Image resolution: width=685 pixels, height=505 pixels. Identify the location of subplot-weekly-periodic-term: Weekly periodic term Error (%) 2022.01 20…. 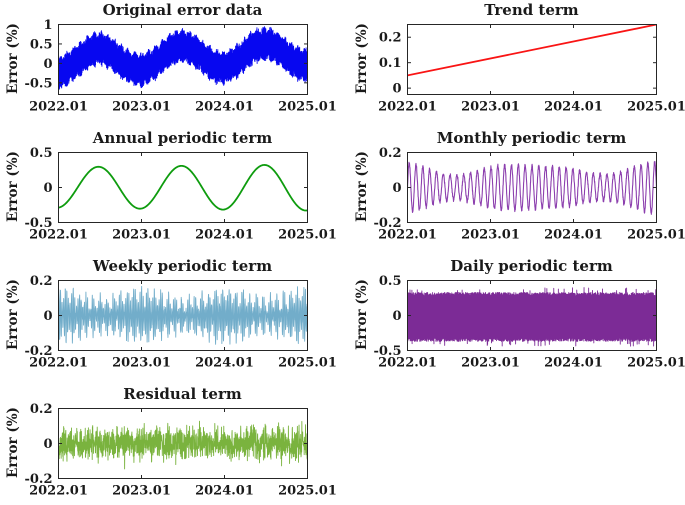
(171, 320).